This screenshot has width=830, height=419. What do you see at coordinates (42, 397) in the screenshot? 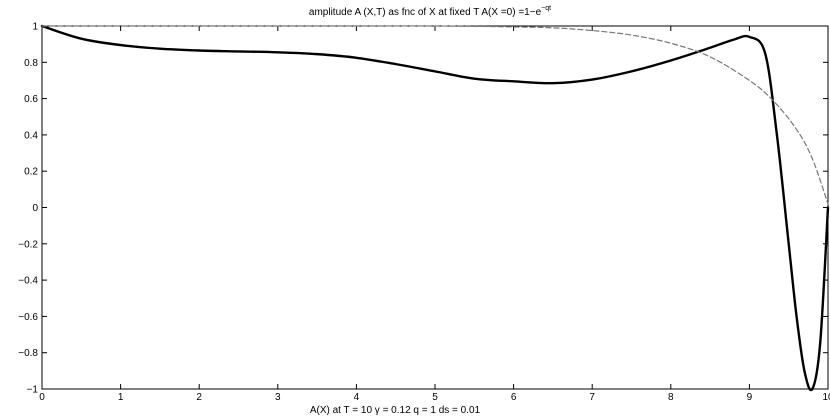
I see `x-tick-label: 0` at bounding box center [42, 397].